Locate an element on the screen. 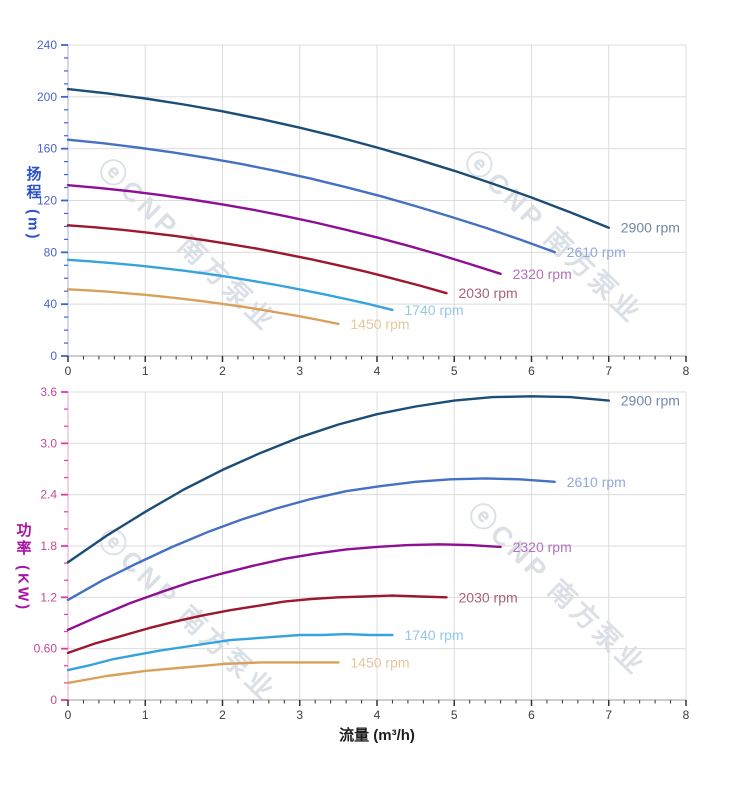 The image size is (752, 797). y-tick-label: 200 is located at coordinates (47, 97).